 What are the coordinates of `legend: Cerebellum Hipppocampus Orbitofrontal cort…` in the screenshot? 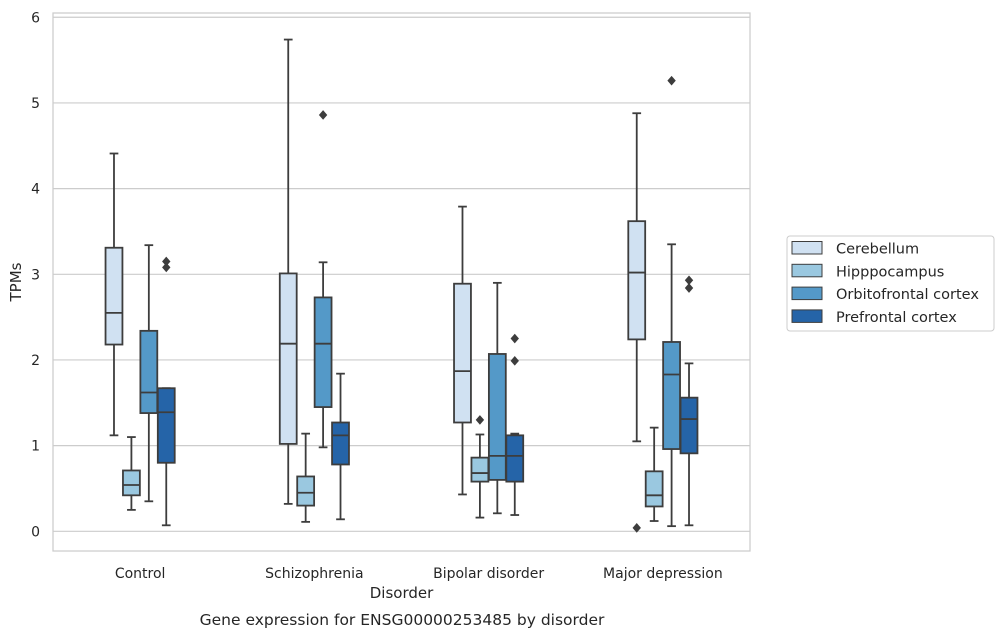 It's located at (890, 283).